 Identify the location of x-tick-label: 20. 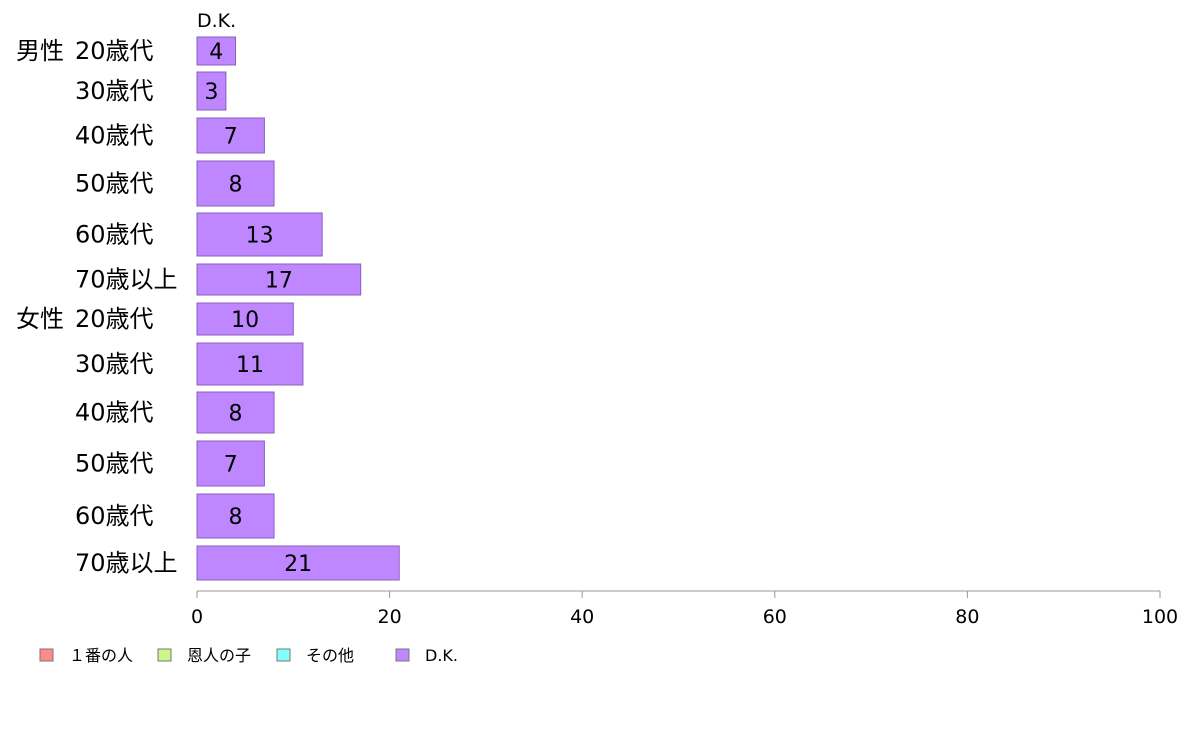
(390, 617).